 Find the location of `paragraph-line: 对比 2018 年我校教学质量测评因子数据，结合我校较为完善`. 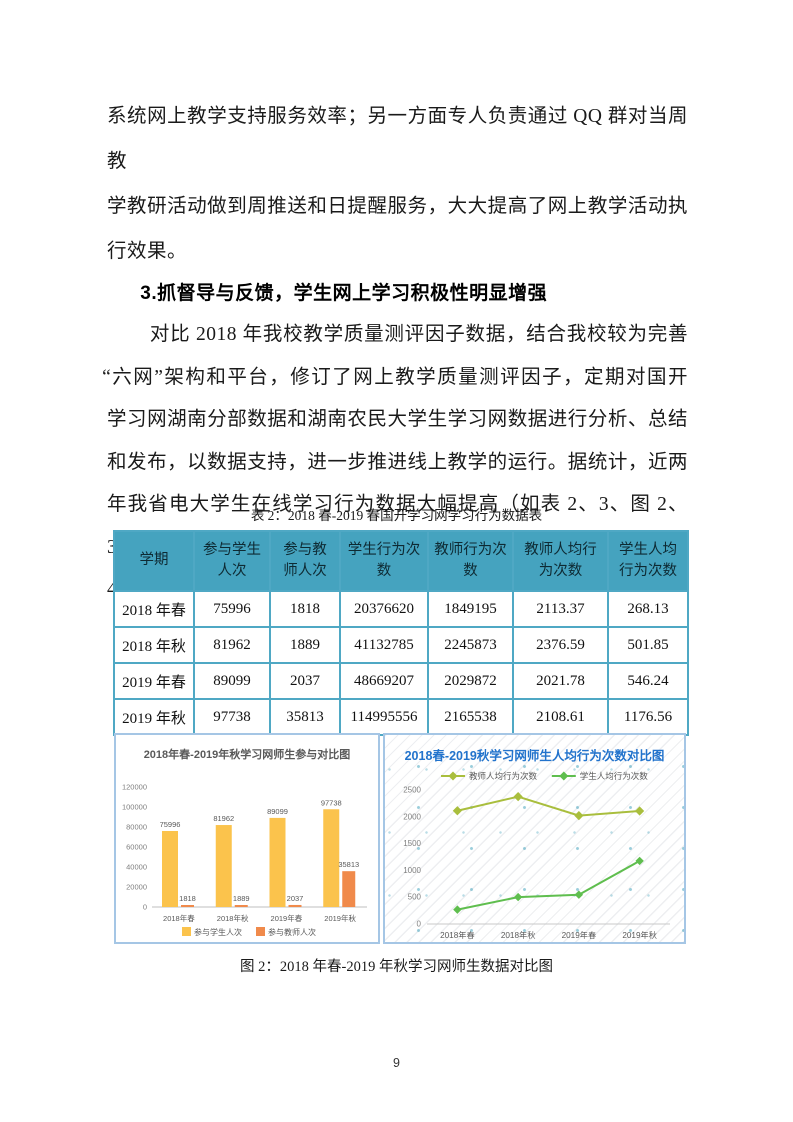

paragraph-line: 对比 2018 年我校教学质量测评因子数据，结合我校较为完善 is located at coordinates (418, 334).